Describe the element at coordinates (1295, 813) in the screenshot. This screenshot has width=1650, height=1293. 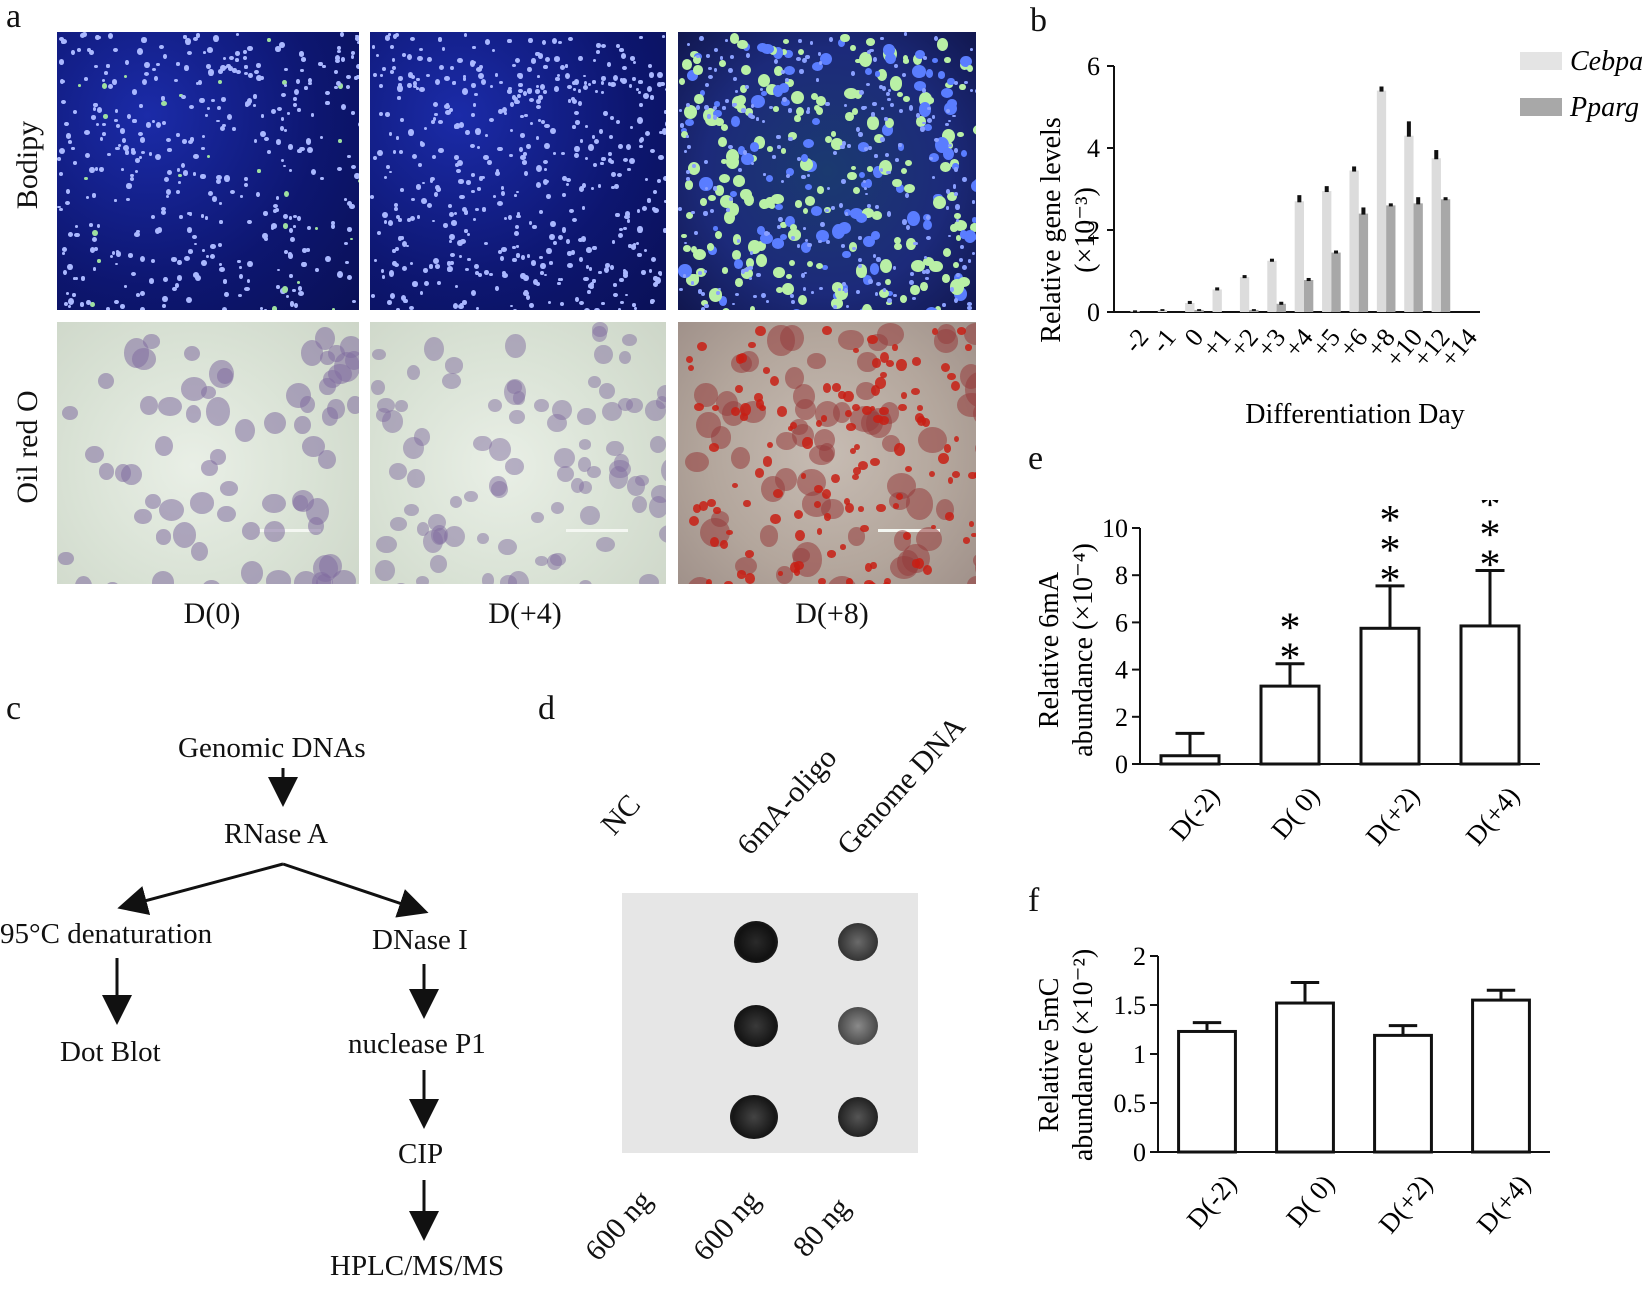
I see `chart-e-xtick-label: D( 0)` at that location.